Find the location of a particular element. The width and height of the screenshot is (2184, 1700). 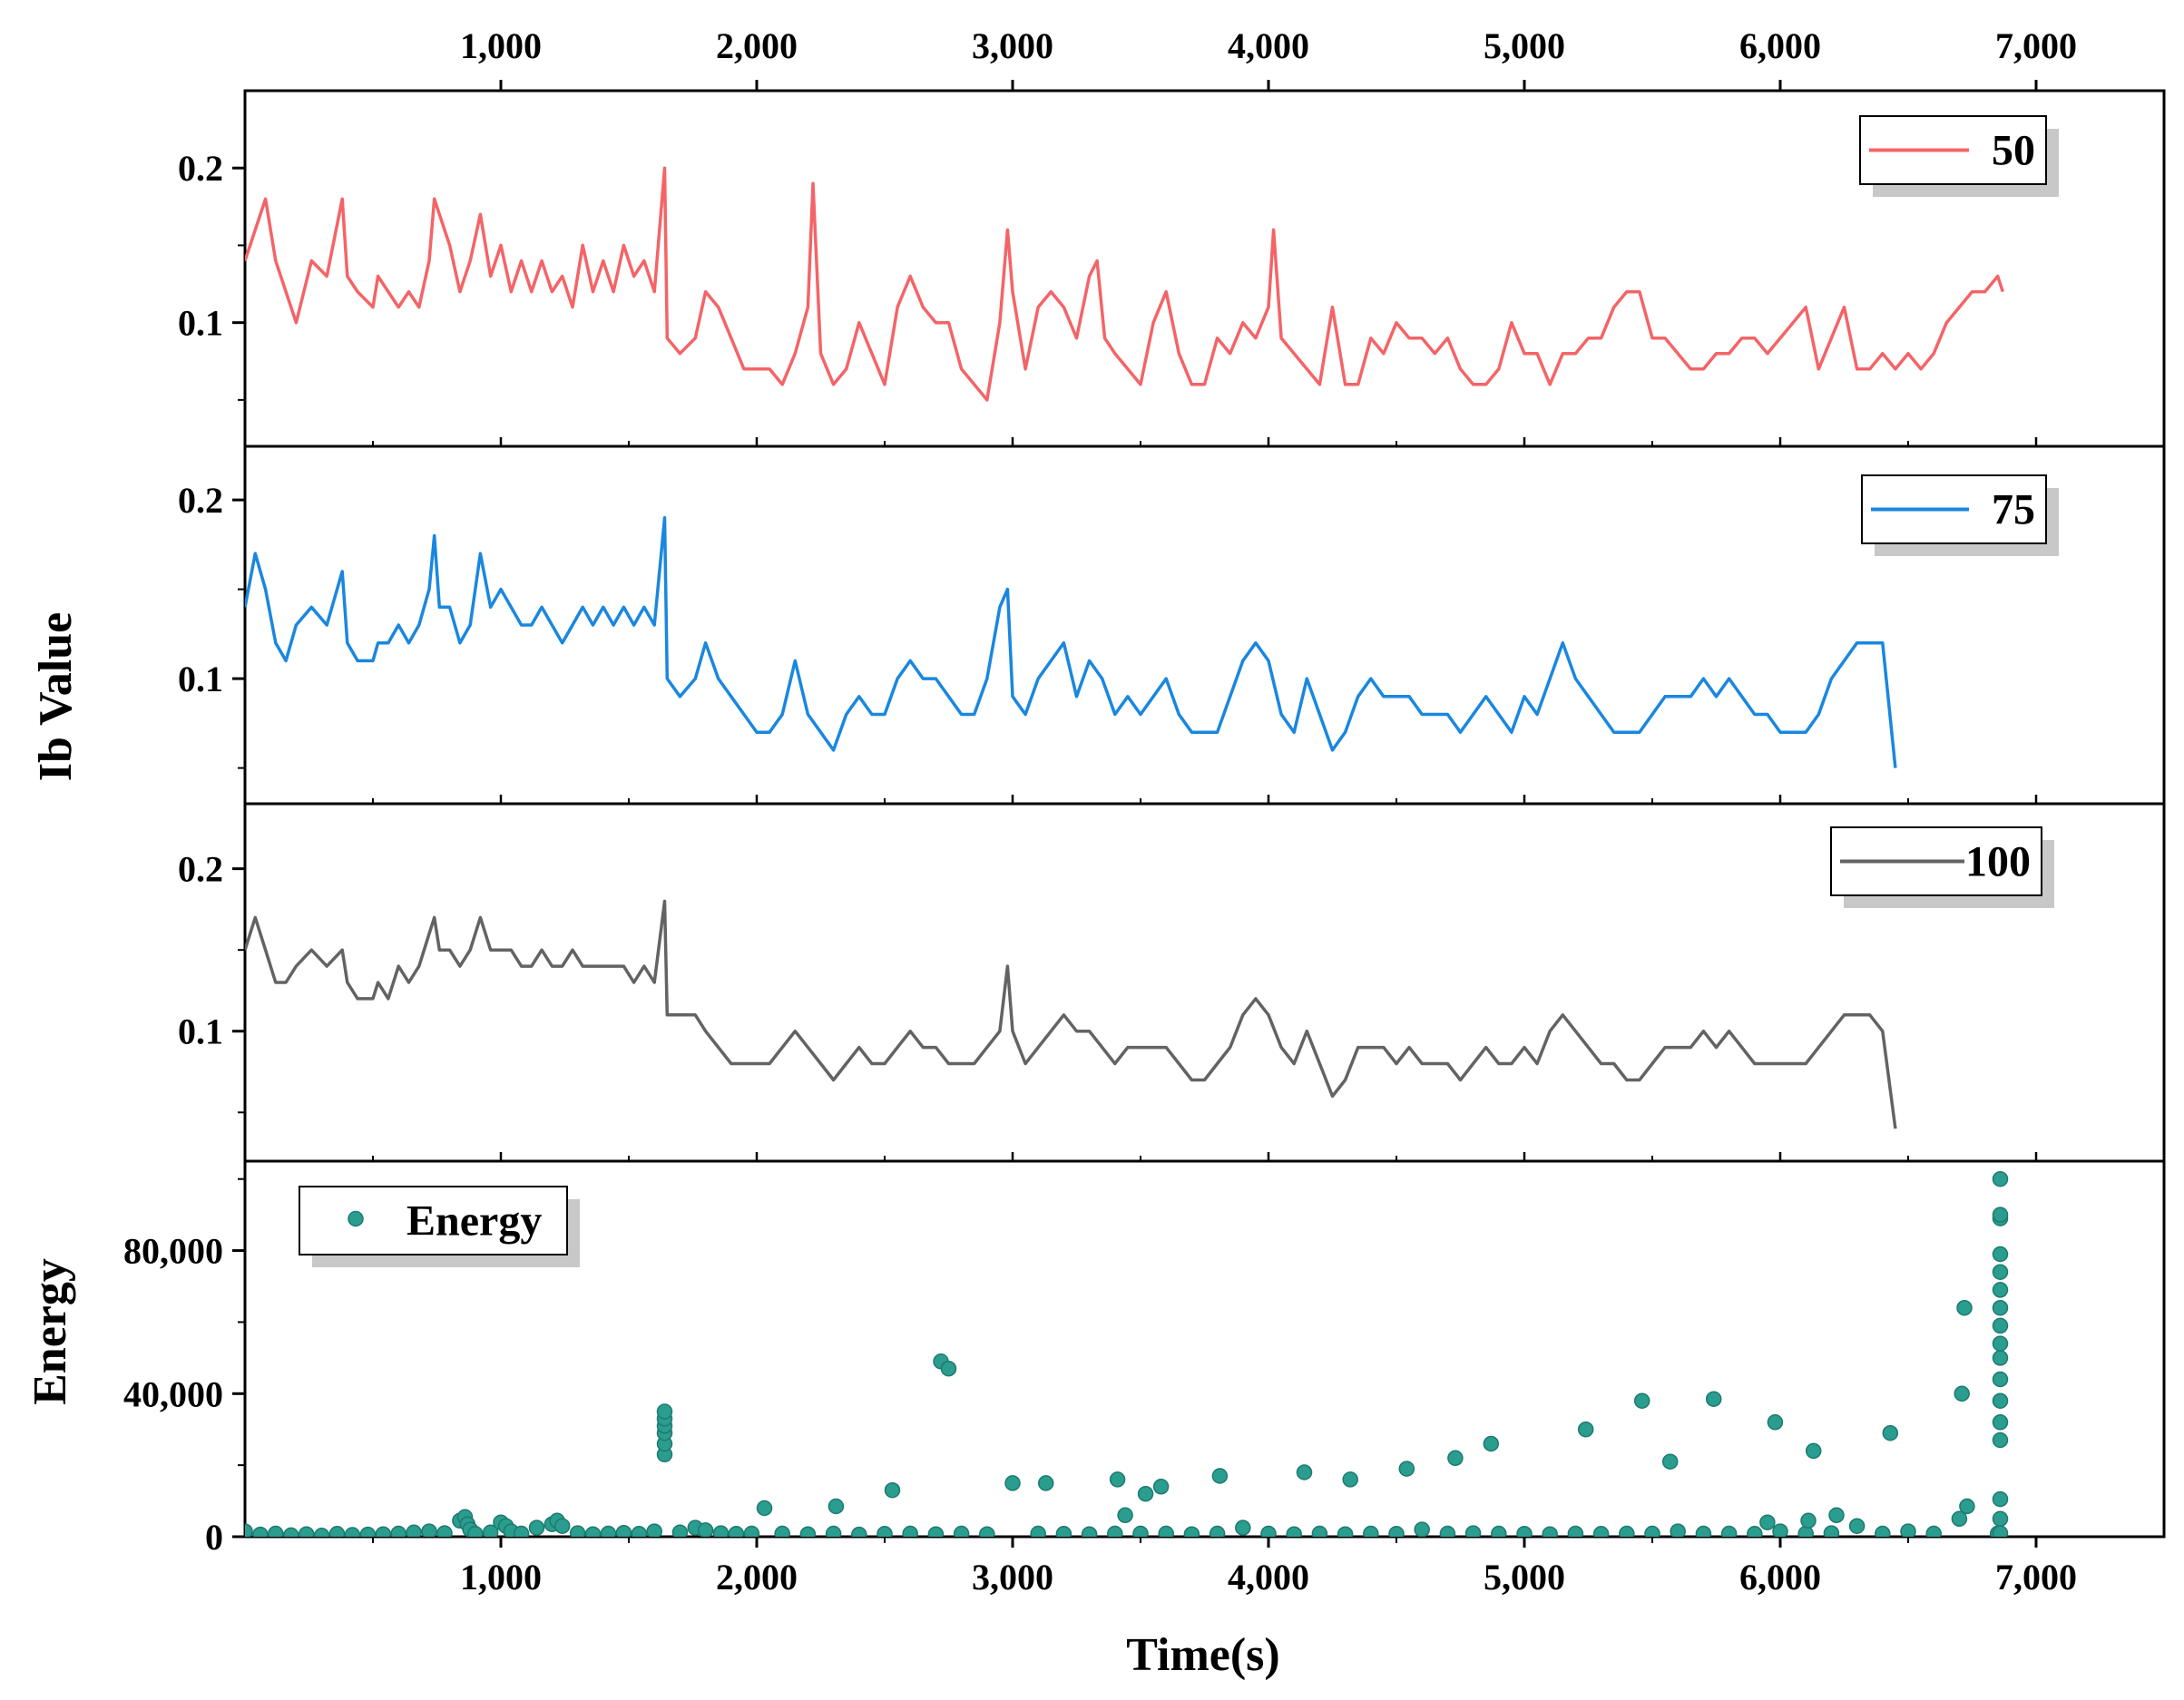

legend-label-100: 100 is located at coordinates (1998, 862).